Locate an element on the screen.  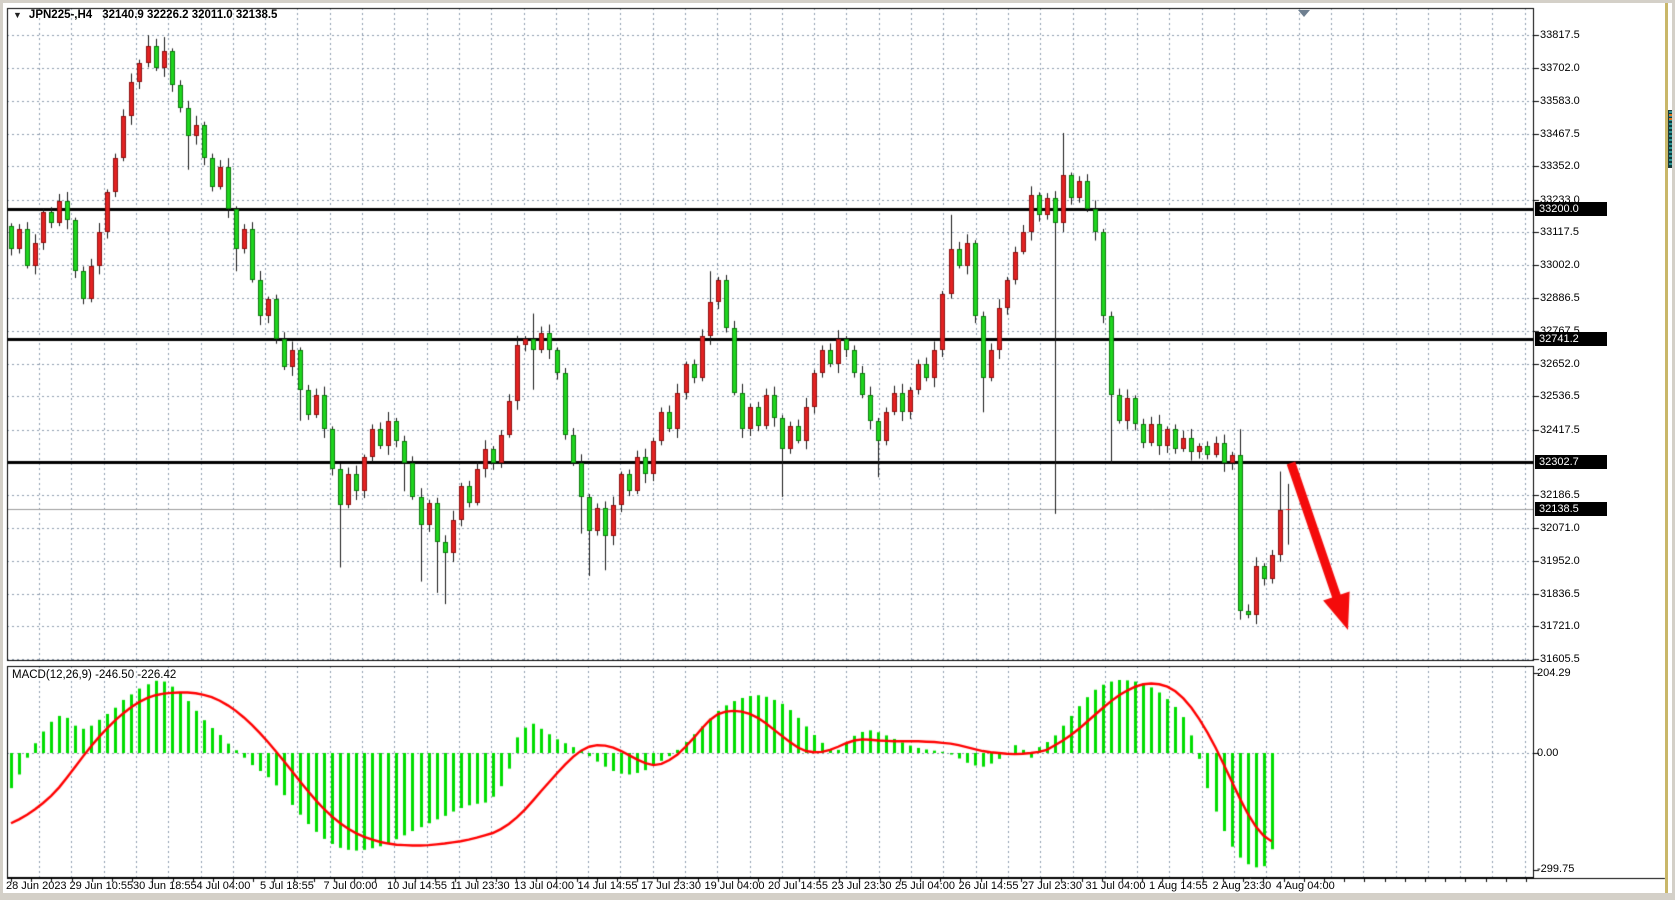
status-strip is located at coordinates (837, 895).